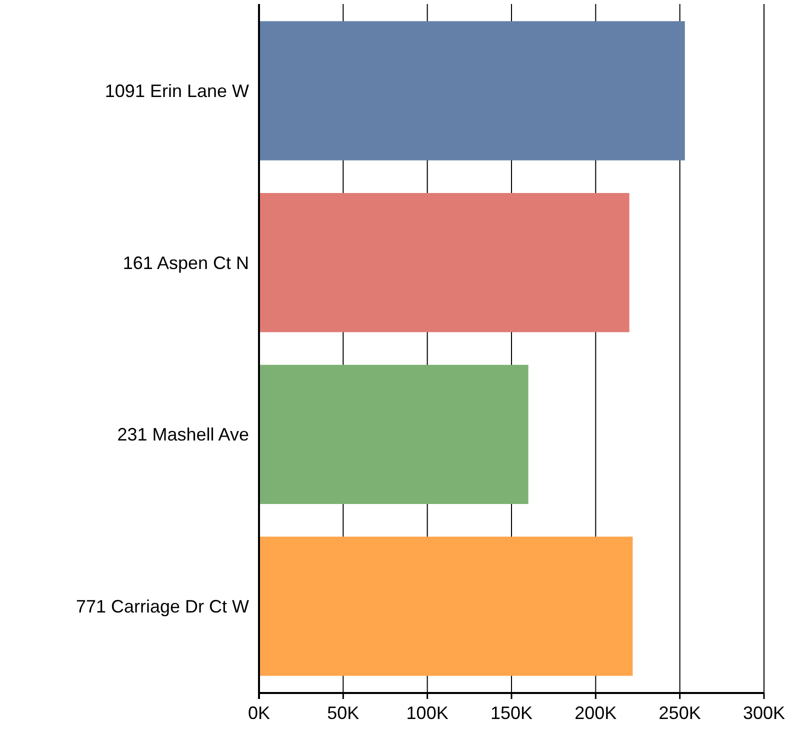 The height and width of the screenshot is (730, 807). I want to click on y-tick-label: 1091 Erin Lane W, so click(177, 91).